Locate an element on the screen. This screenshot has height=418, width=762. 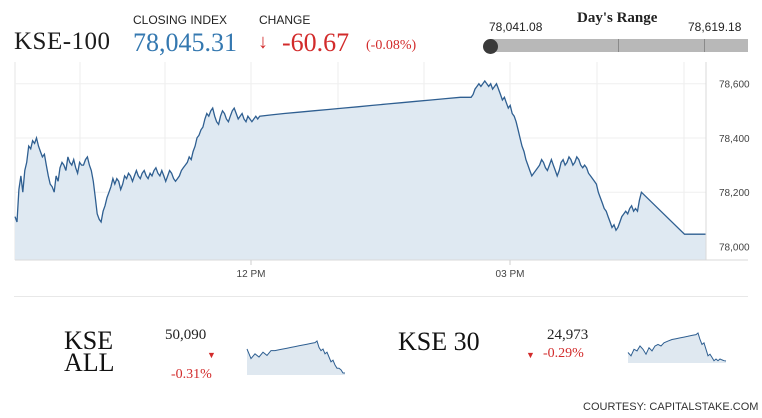
kse-all-sparkline is located at coordinates (295, 357).